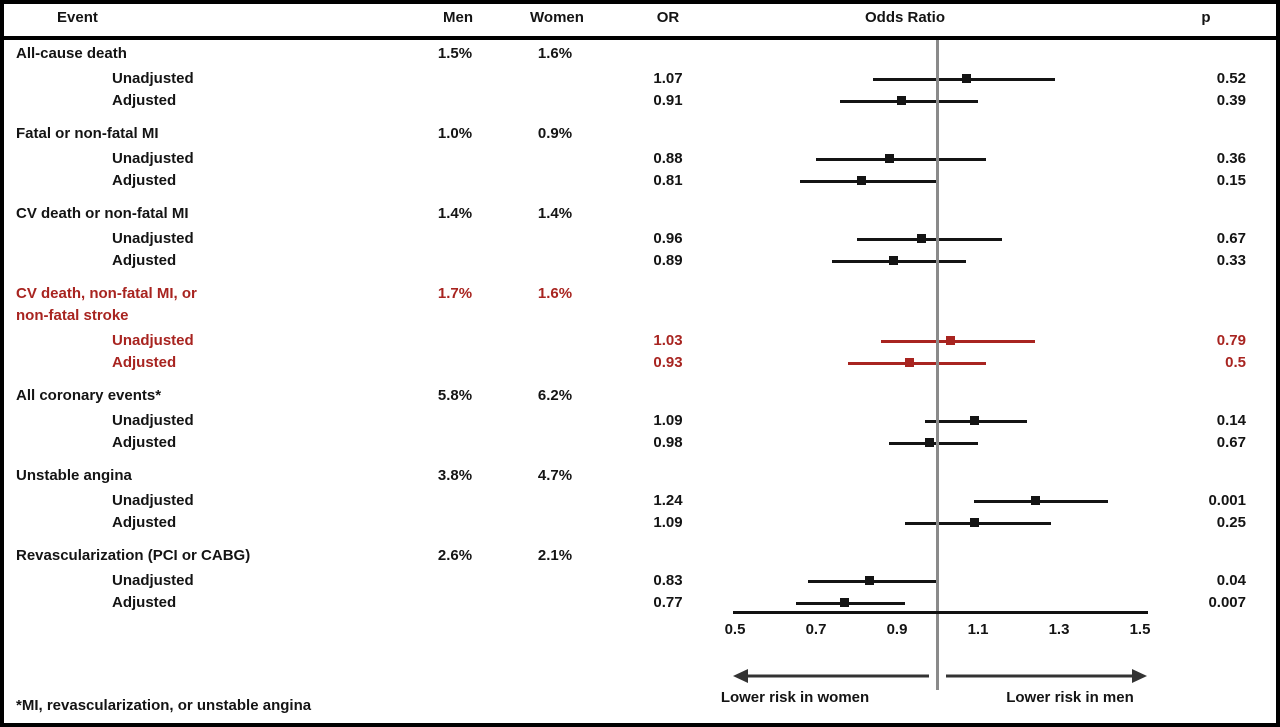 This screenshot has height=727, width=1280. Describe the element at coordinates (102, 213) in the screenshot. I see `event-name: CV death or non-fatal MI` at that location.